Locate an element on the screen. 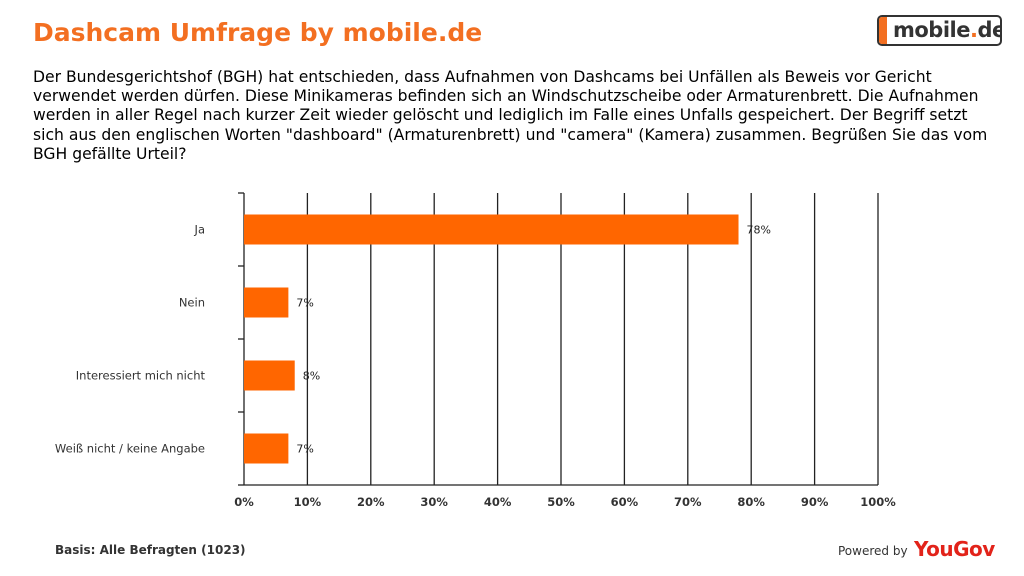 Image resolution: width=1024 pixels, height=576 pixels. x-tick-label: 20% is located at coordinates (371, 502).